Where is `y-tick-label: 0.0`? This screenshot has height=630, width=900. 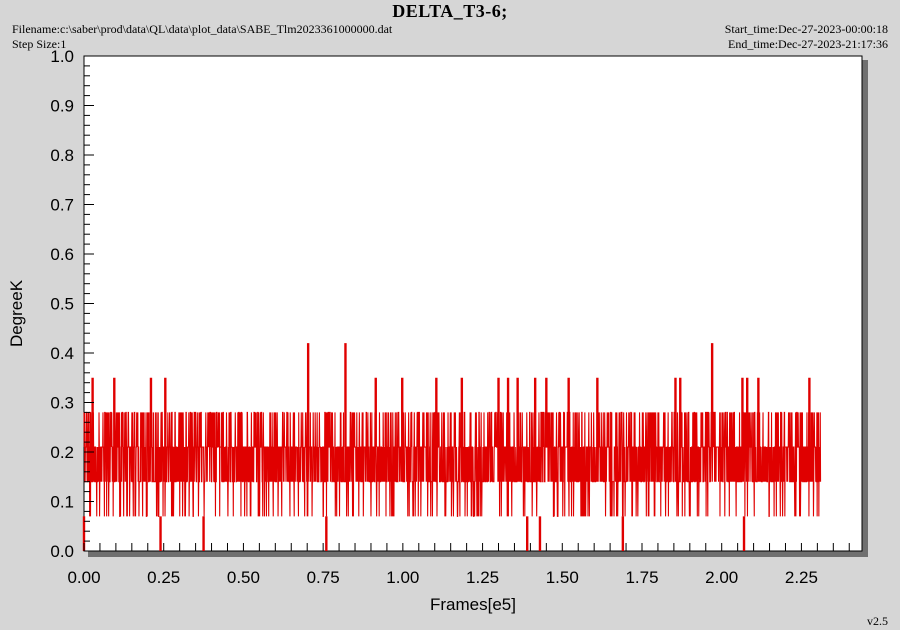
y-tick-label: 0.0 is located at coordinates (62, 551).